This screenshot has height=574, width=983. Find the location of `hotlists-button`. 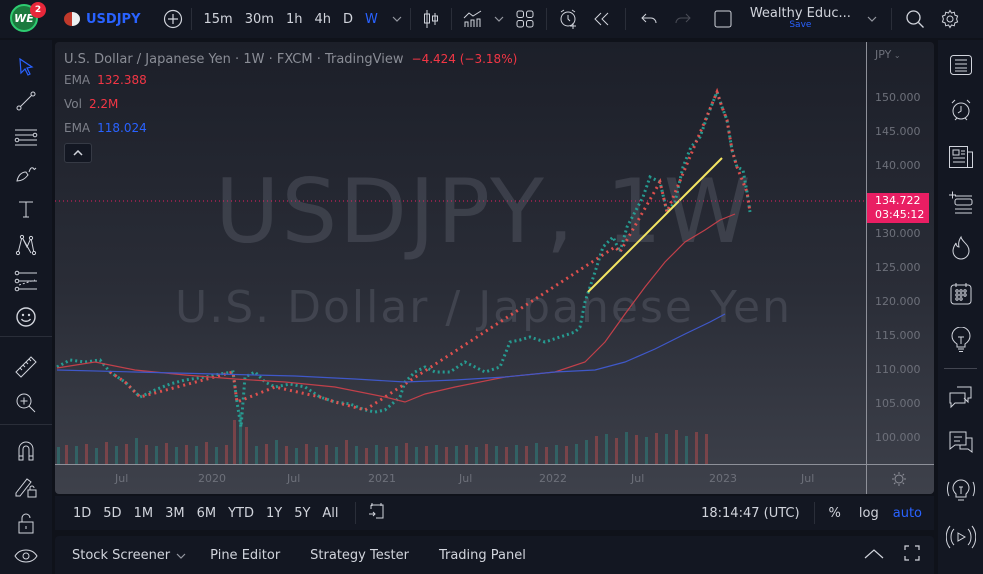

hotlists-button is located at coordinates (961, 248).